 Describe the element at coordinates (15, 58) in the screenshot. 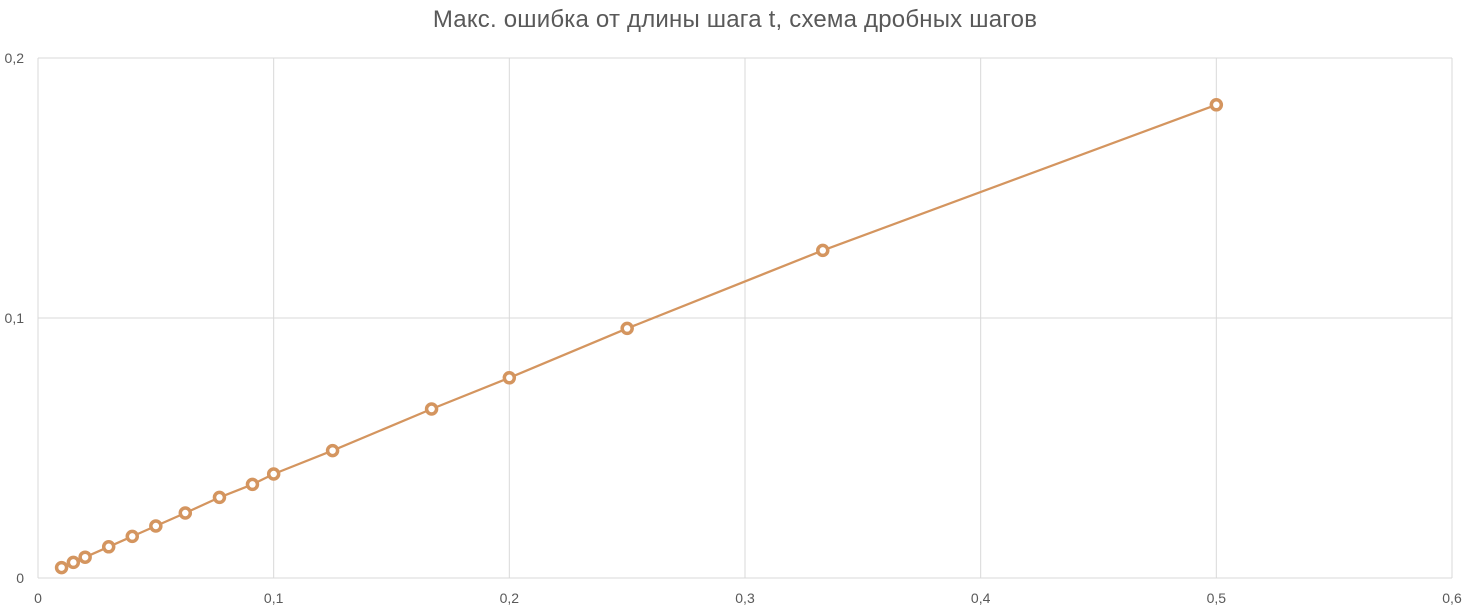

I see `y-tick-label: 0,2` at that location.